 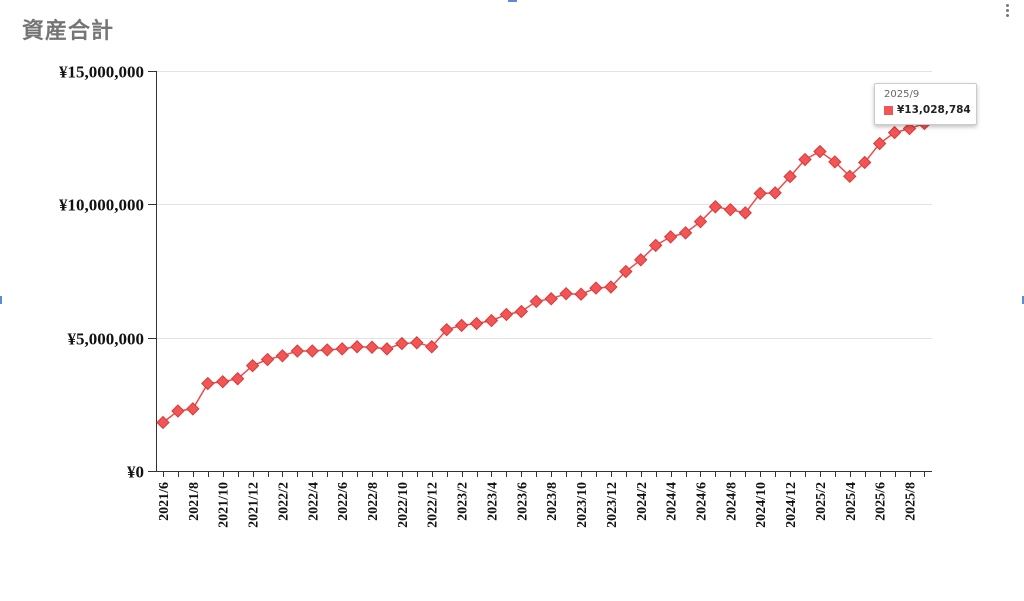 What do you see at coordinates (343, 501) in the screenshot?
I see `x-tick-label: 2022/6` at bounding box center [343, 501].